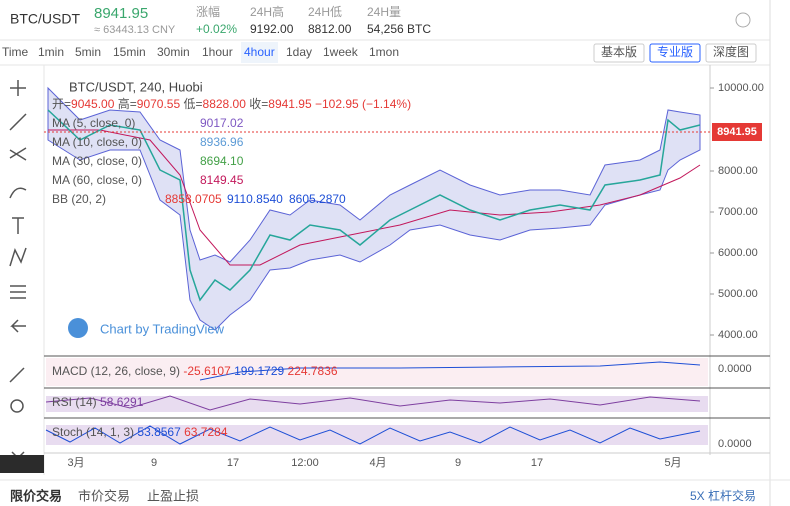 The image size is (790, 506). What do you see at coordinates (116, 371) in the screenshot?
I see `pane-name: MACD (12, 26, close, 9)` at bounding box center [116, 371].